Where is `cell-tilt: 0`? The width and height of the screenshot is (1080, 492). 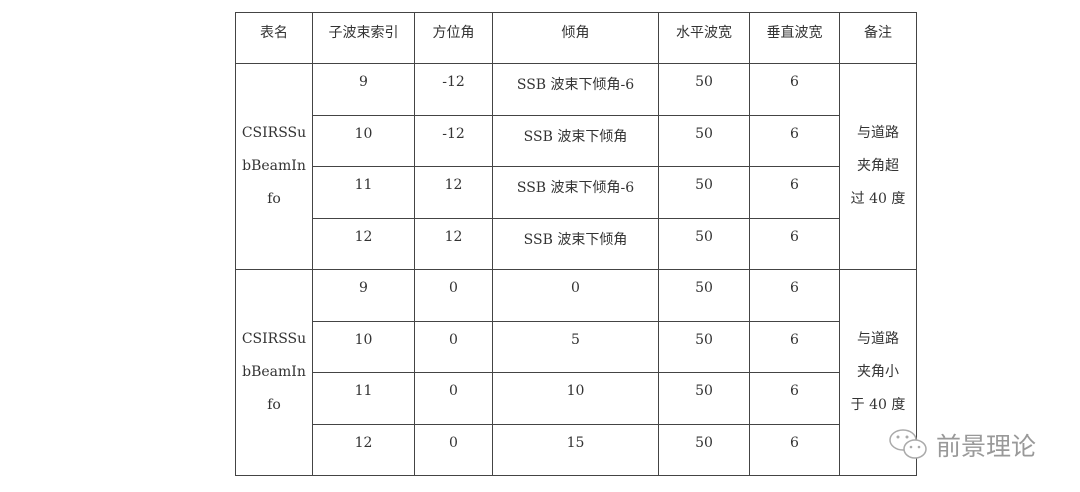 cell-tilt: 0 is located at coordinates (575, 295).